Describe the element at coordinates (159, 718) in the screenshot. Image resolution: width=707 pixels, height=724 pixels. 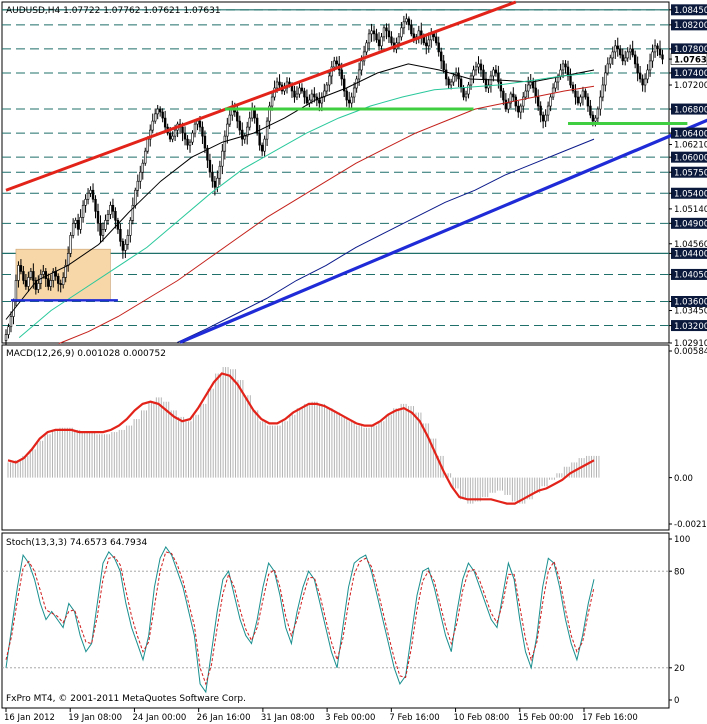
I see `time-label-2: 24 Jan 00:00` at that location.